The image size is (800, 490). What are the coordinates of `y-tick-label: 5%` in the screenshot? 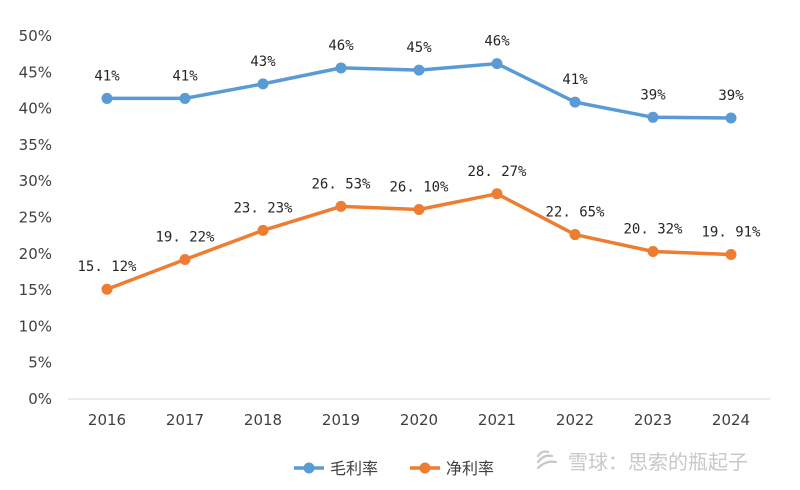 It's located at (40, 363).